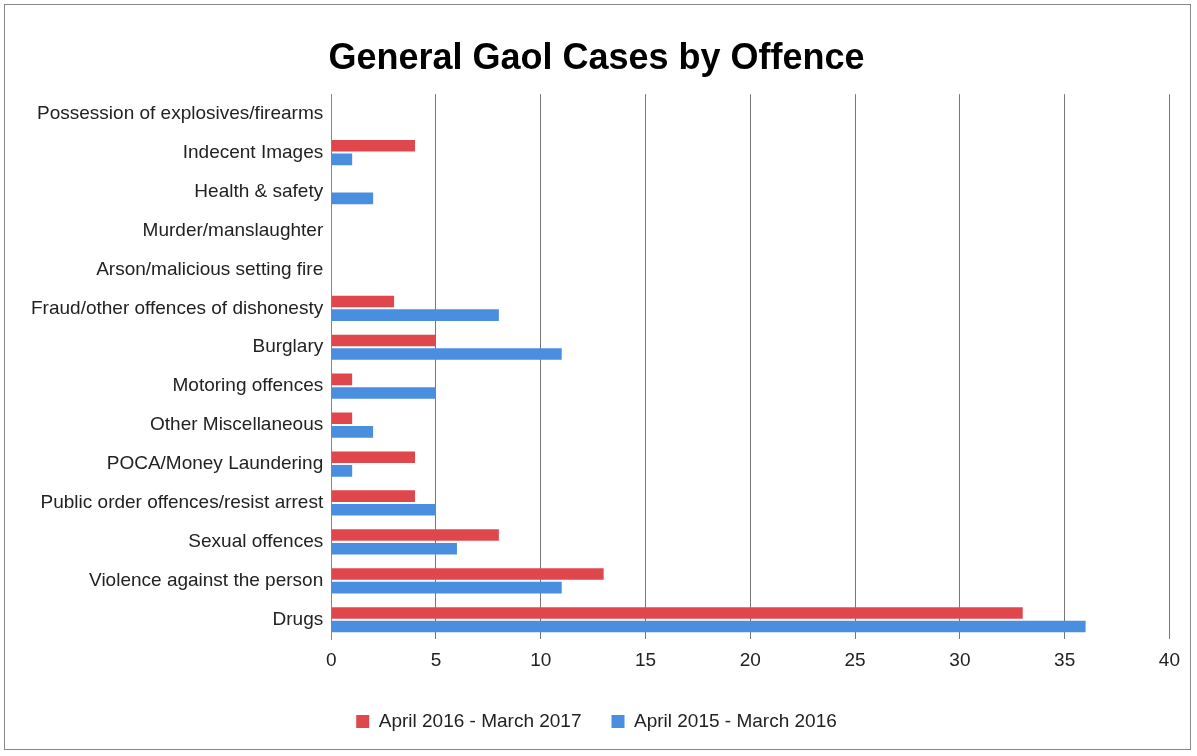  I want to click on y-tick-label: Fraud/other offences of dishonesty, so click(177, 307).